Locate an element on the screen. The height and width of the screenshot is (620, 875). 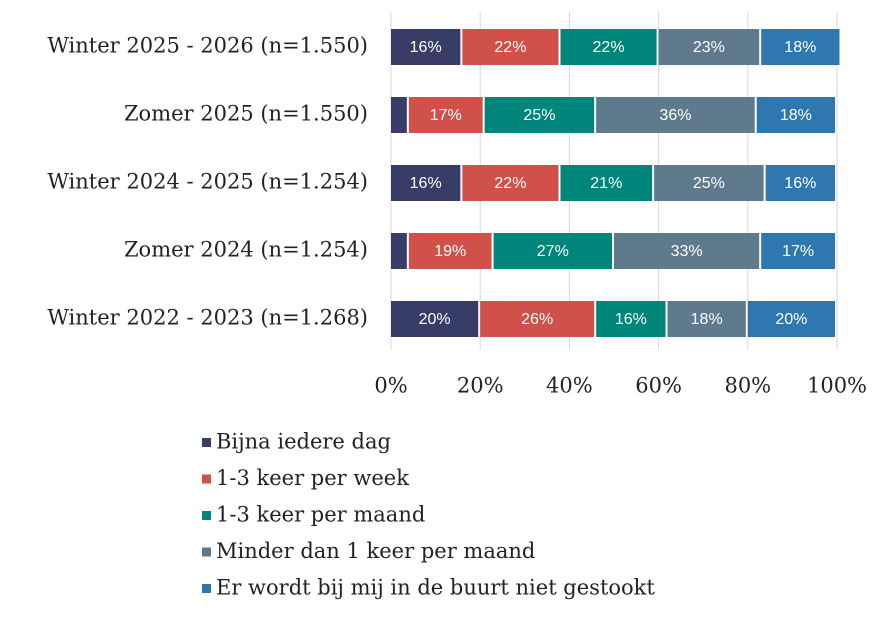
data-label: 36% is located at coordinates (675, 115).